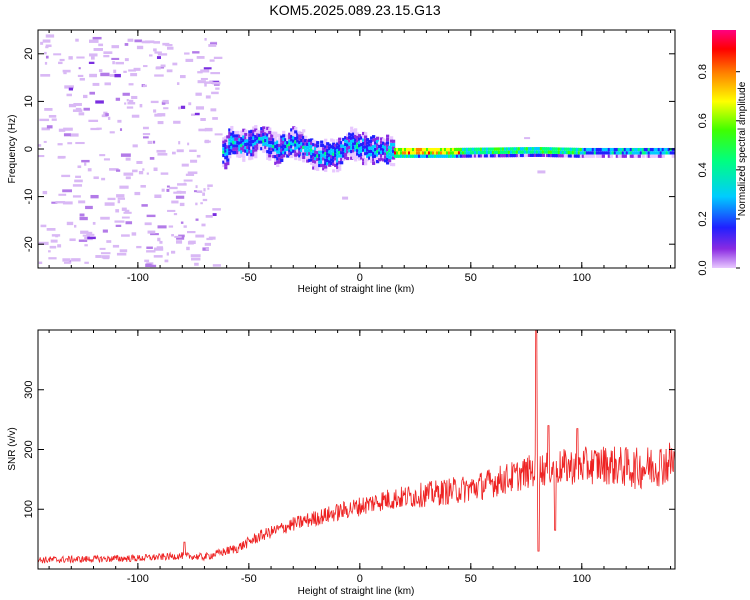 This screenshot has height=600, width=750. What do you see at coordinates (471, 278) in the screenshot?
I see `x-tick-label: 50` at bounding box center [471, 278].